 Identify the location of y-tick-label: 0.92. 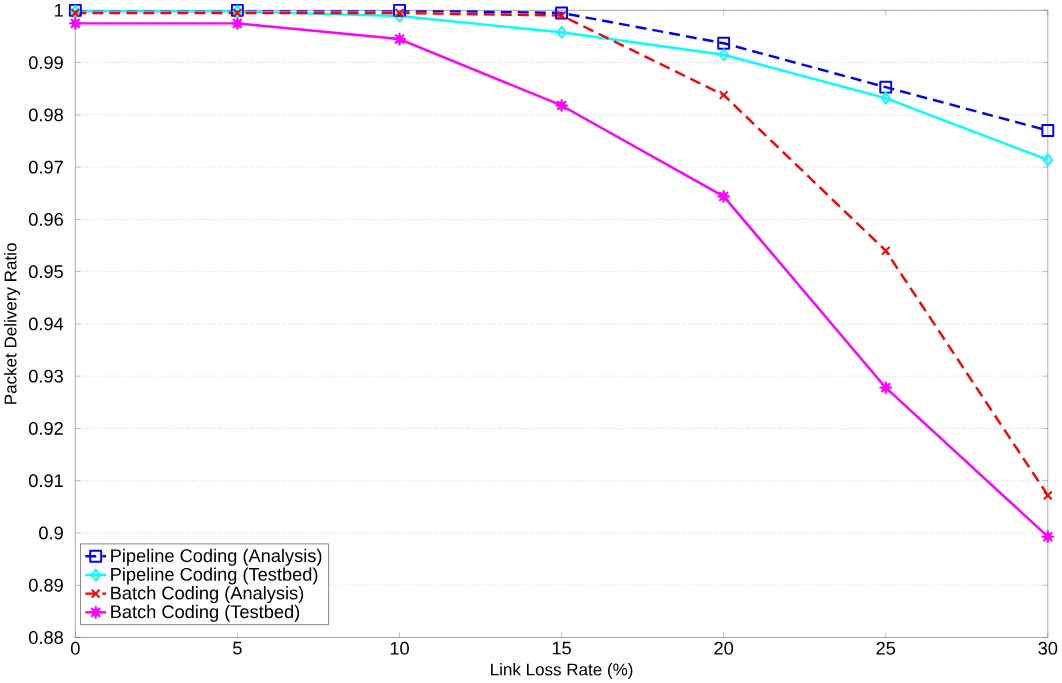
(45, 428).